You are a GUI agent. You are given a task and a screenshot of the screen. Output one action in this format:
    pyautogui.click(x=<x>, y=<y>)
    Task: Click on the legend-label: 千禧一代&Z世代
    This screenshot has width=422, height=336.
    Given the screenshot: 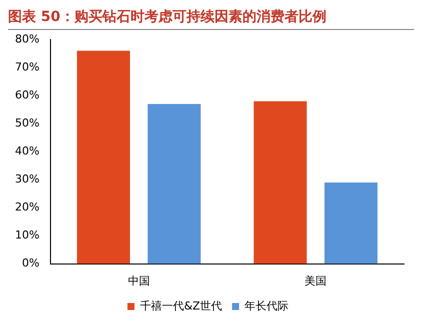 What is the action you would take?
    pyautogui.click(x=181, y=305)
    